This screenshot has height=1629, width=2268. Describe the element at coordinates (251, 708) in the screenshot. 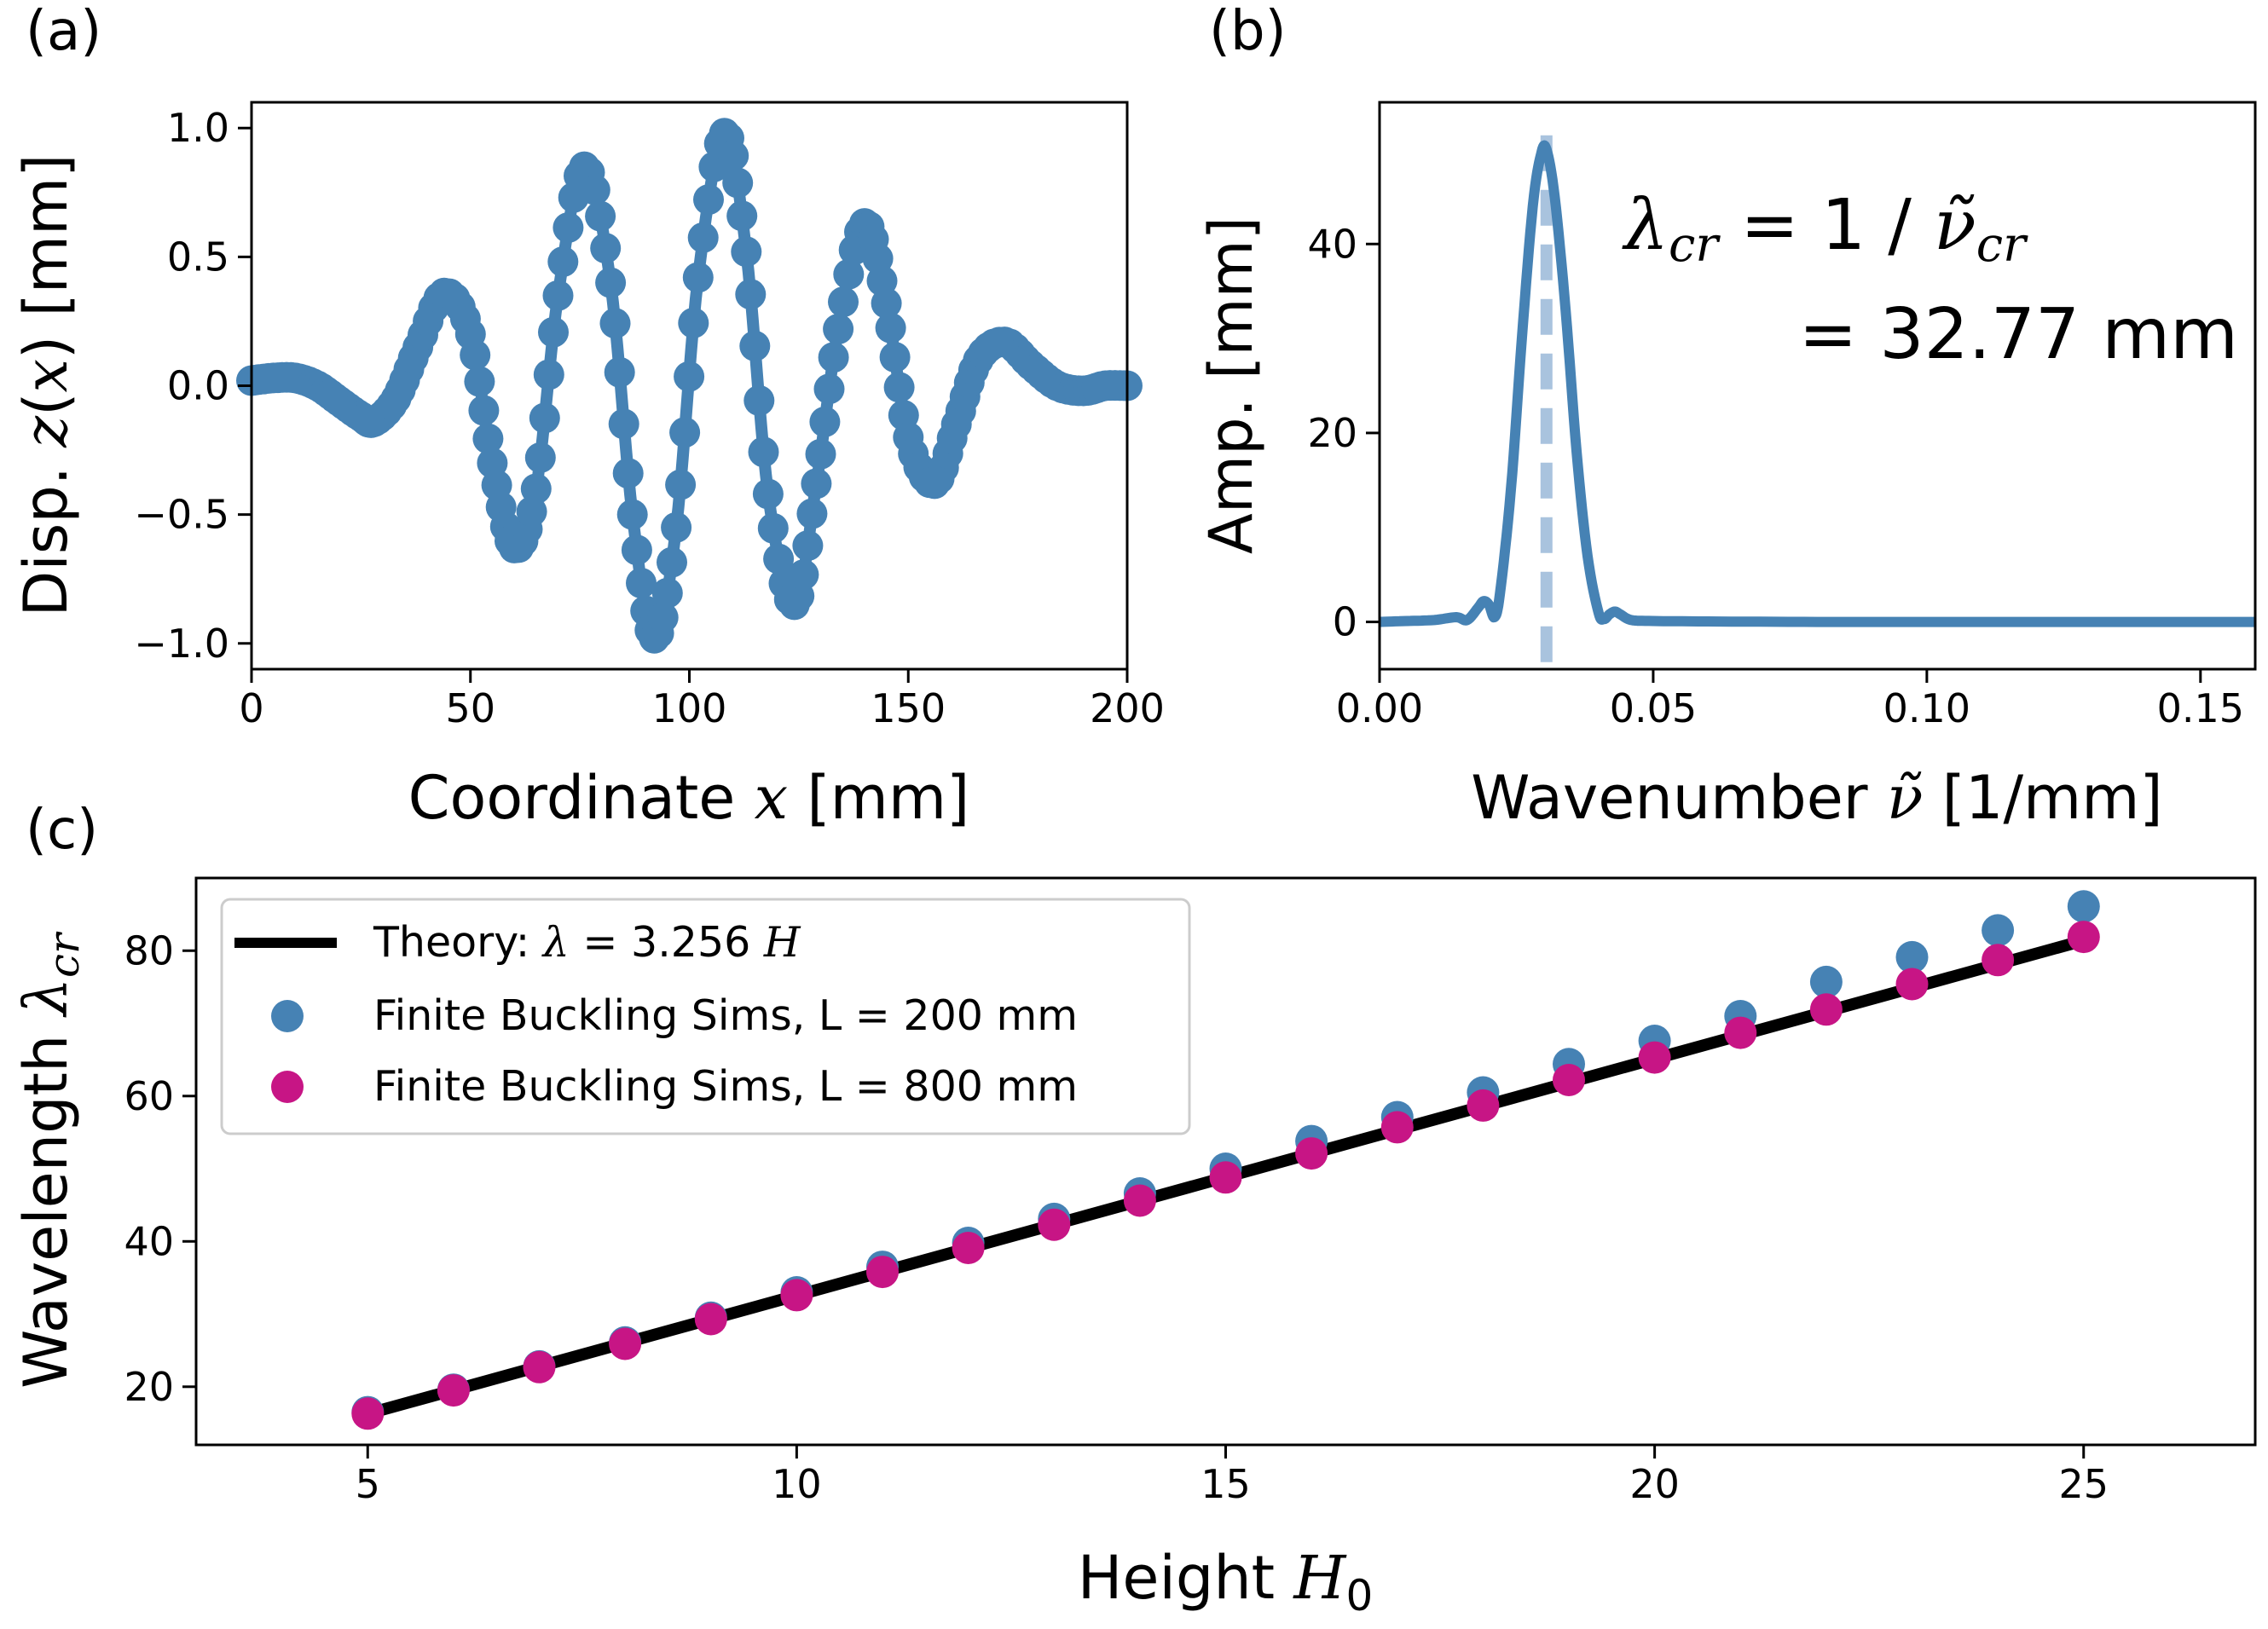

I see `panel-a-xtick-label: 0` at that location.